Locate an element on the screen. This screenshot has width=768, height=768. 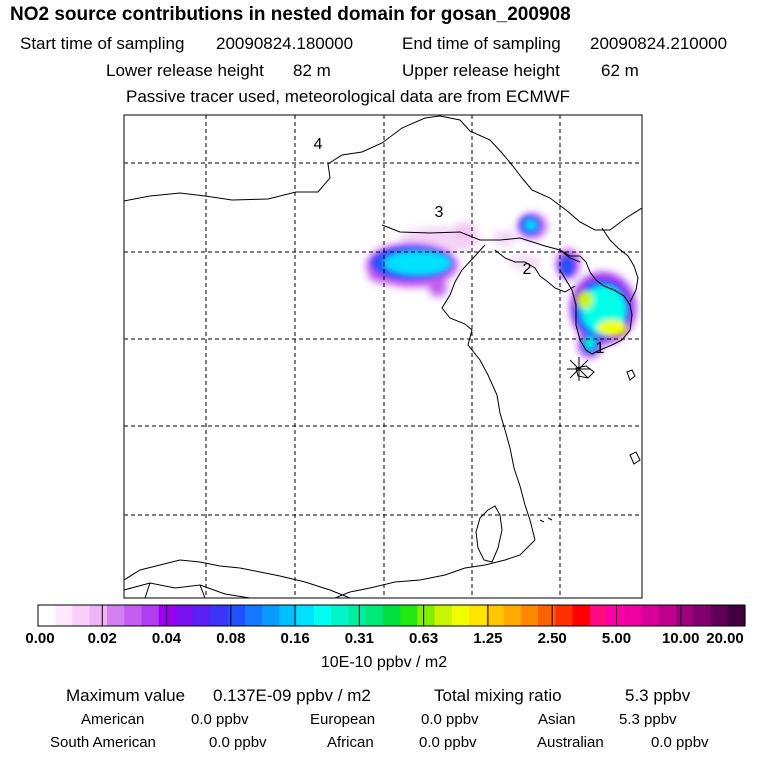
total-mixing-value: 5.3 ppbv is located at coordinates (658, 695).